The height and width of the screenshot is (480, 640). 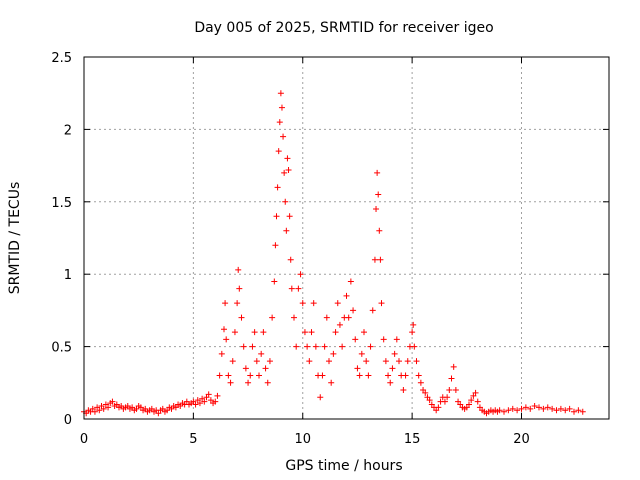 I want to click on x-axis-label: GPS time / hours, so click(x=343, y=466).